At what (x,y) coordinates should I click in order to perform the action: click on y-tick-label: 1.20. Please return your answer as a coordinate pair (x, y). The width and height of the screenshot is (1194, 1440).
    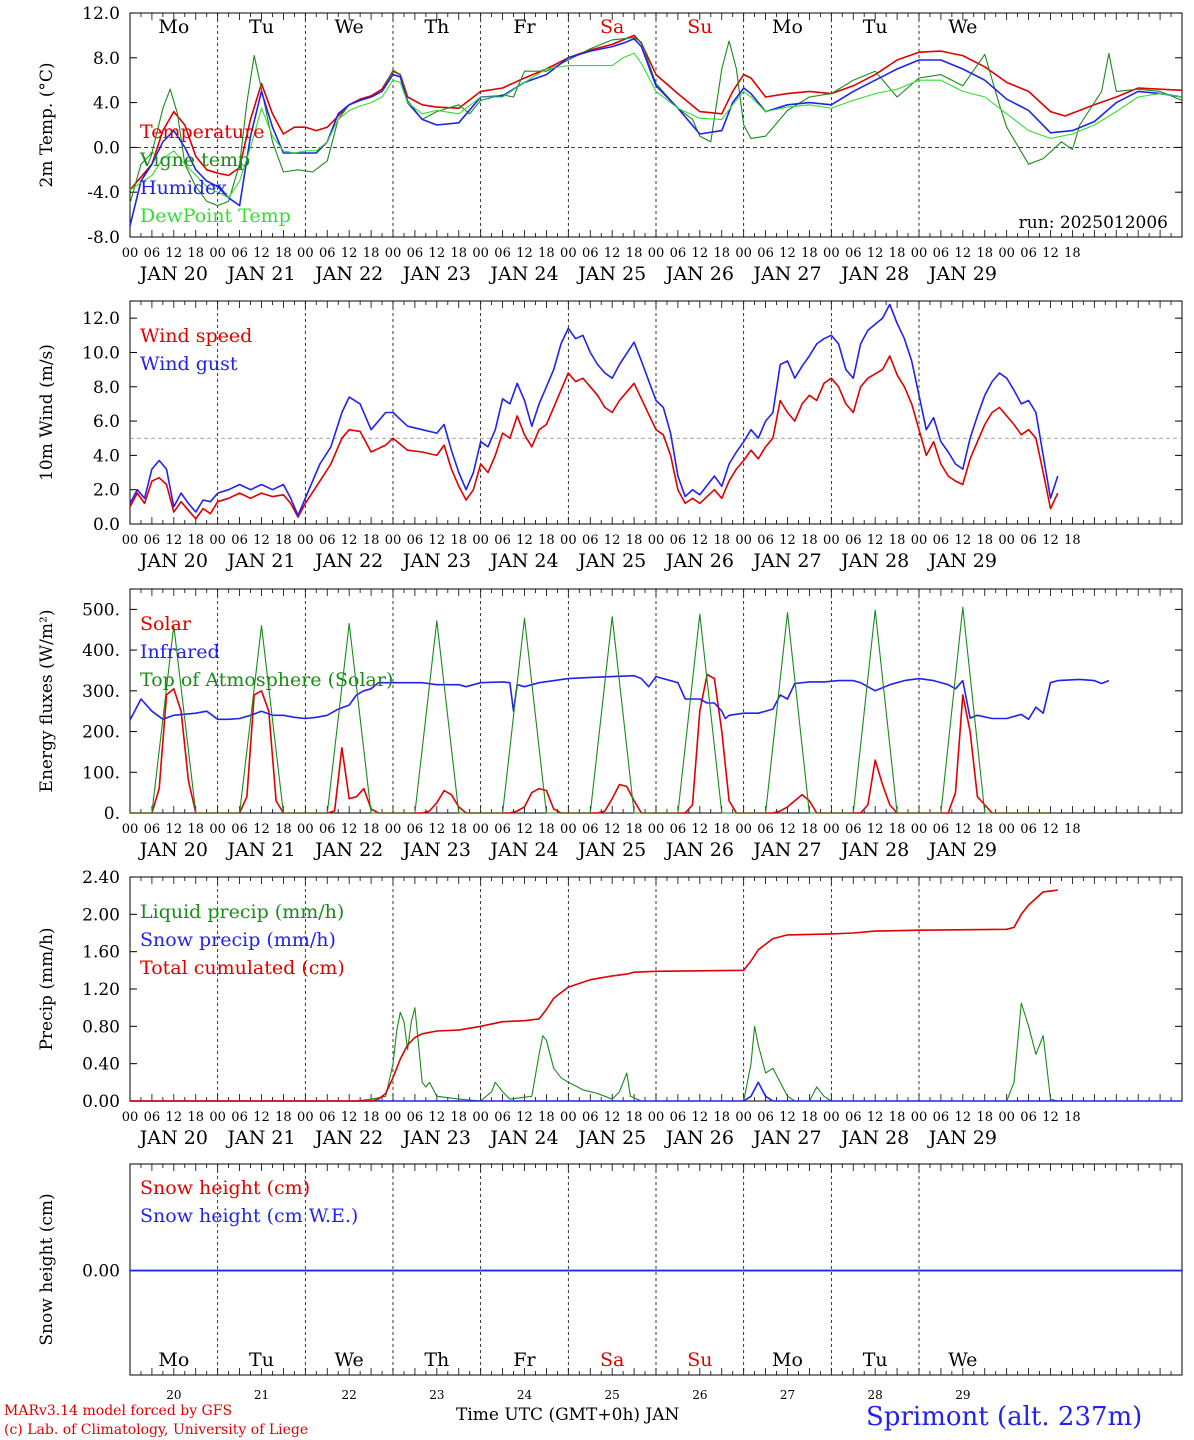
    Looking at the image, I should click on (101, 990).